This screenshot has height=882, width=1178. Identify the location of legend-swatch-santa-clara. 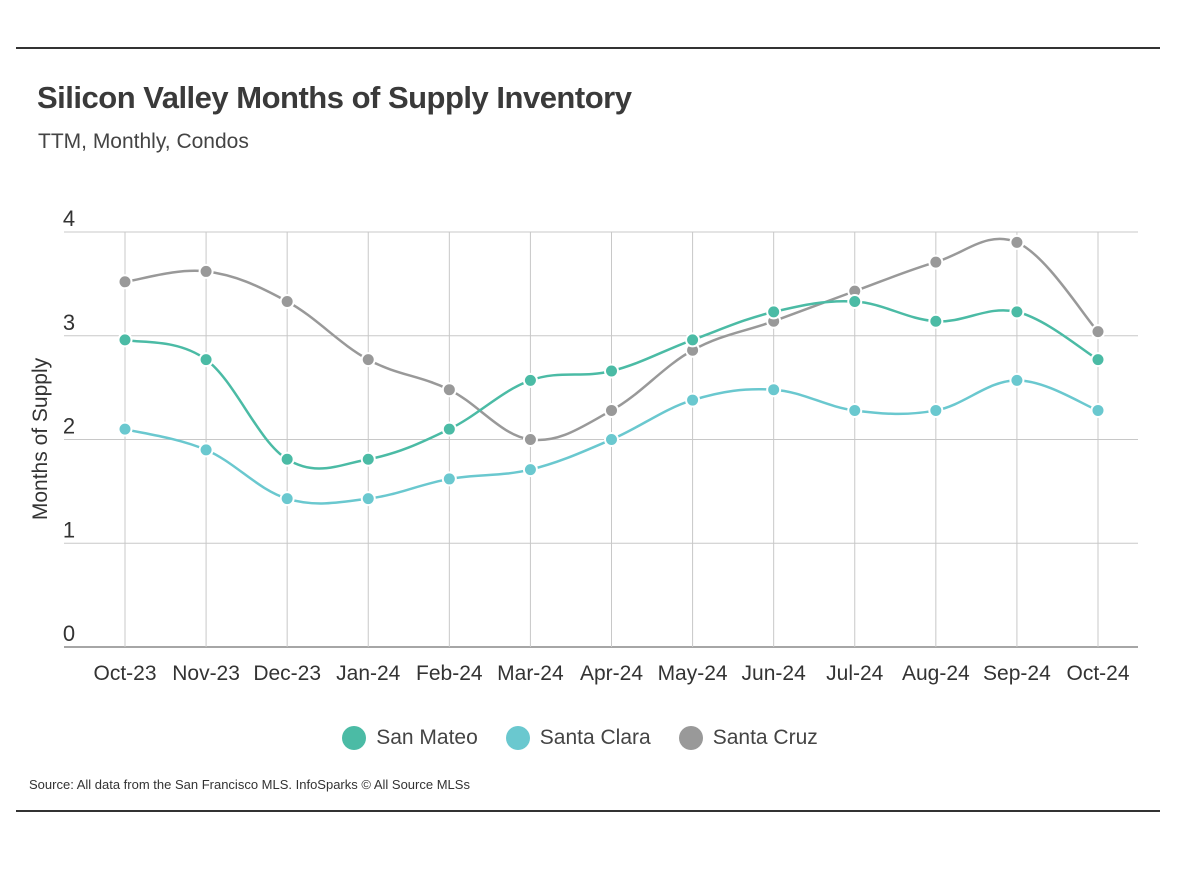
(517, 738).